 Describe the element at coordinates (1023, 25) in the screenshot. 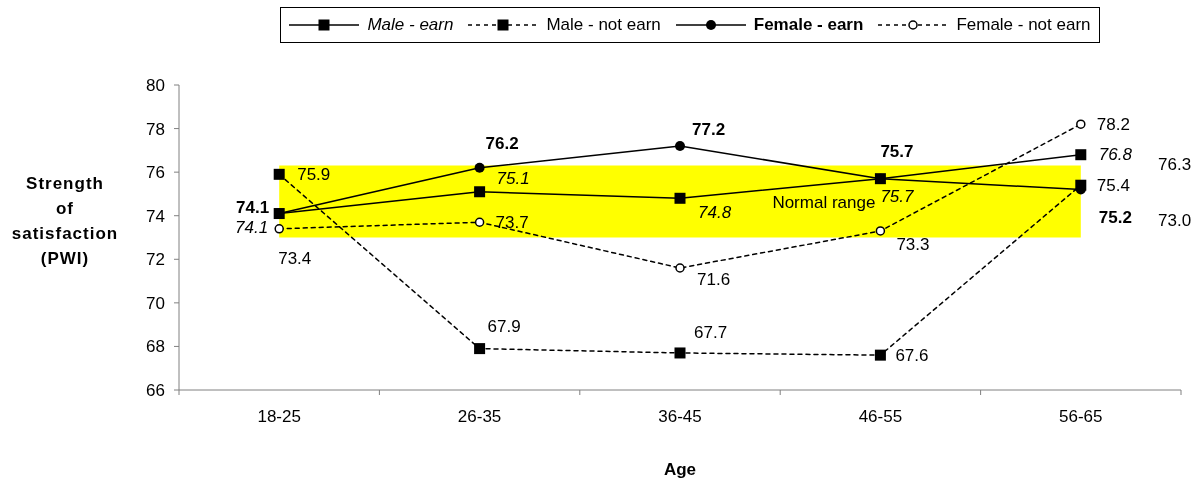

I see `legend-label: Female - not earn` at that location.